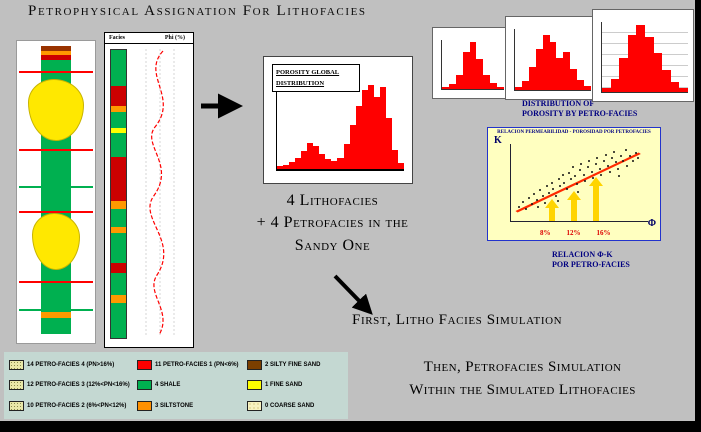  What do you see at coordinates (617, 260) in the screenshot?
I see `relacion-caption: RELACION Φ-K POR PETRO-FACIES` at bounding box center [617, 260].